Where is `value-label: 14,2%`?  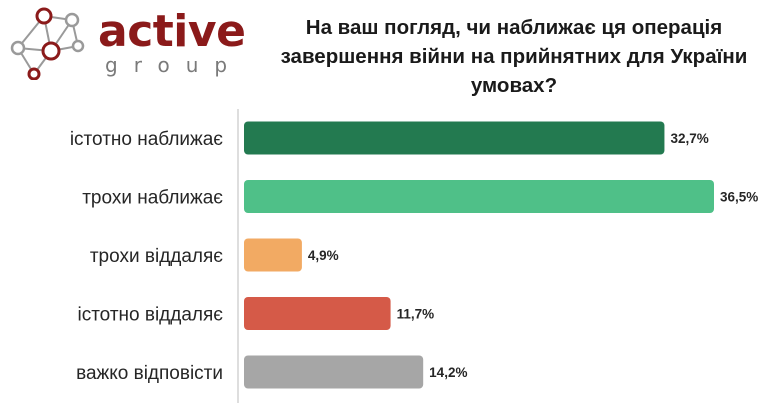 value-label: 14,2% is located at coordinates (448, 372).